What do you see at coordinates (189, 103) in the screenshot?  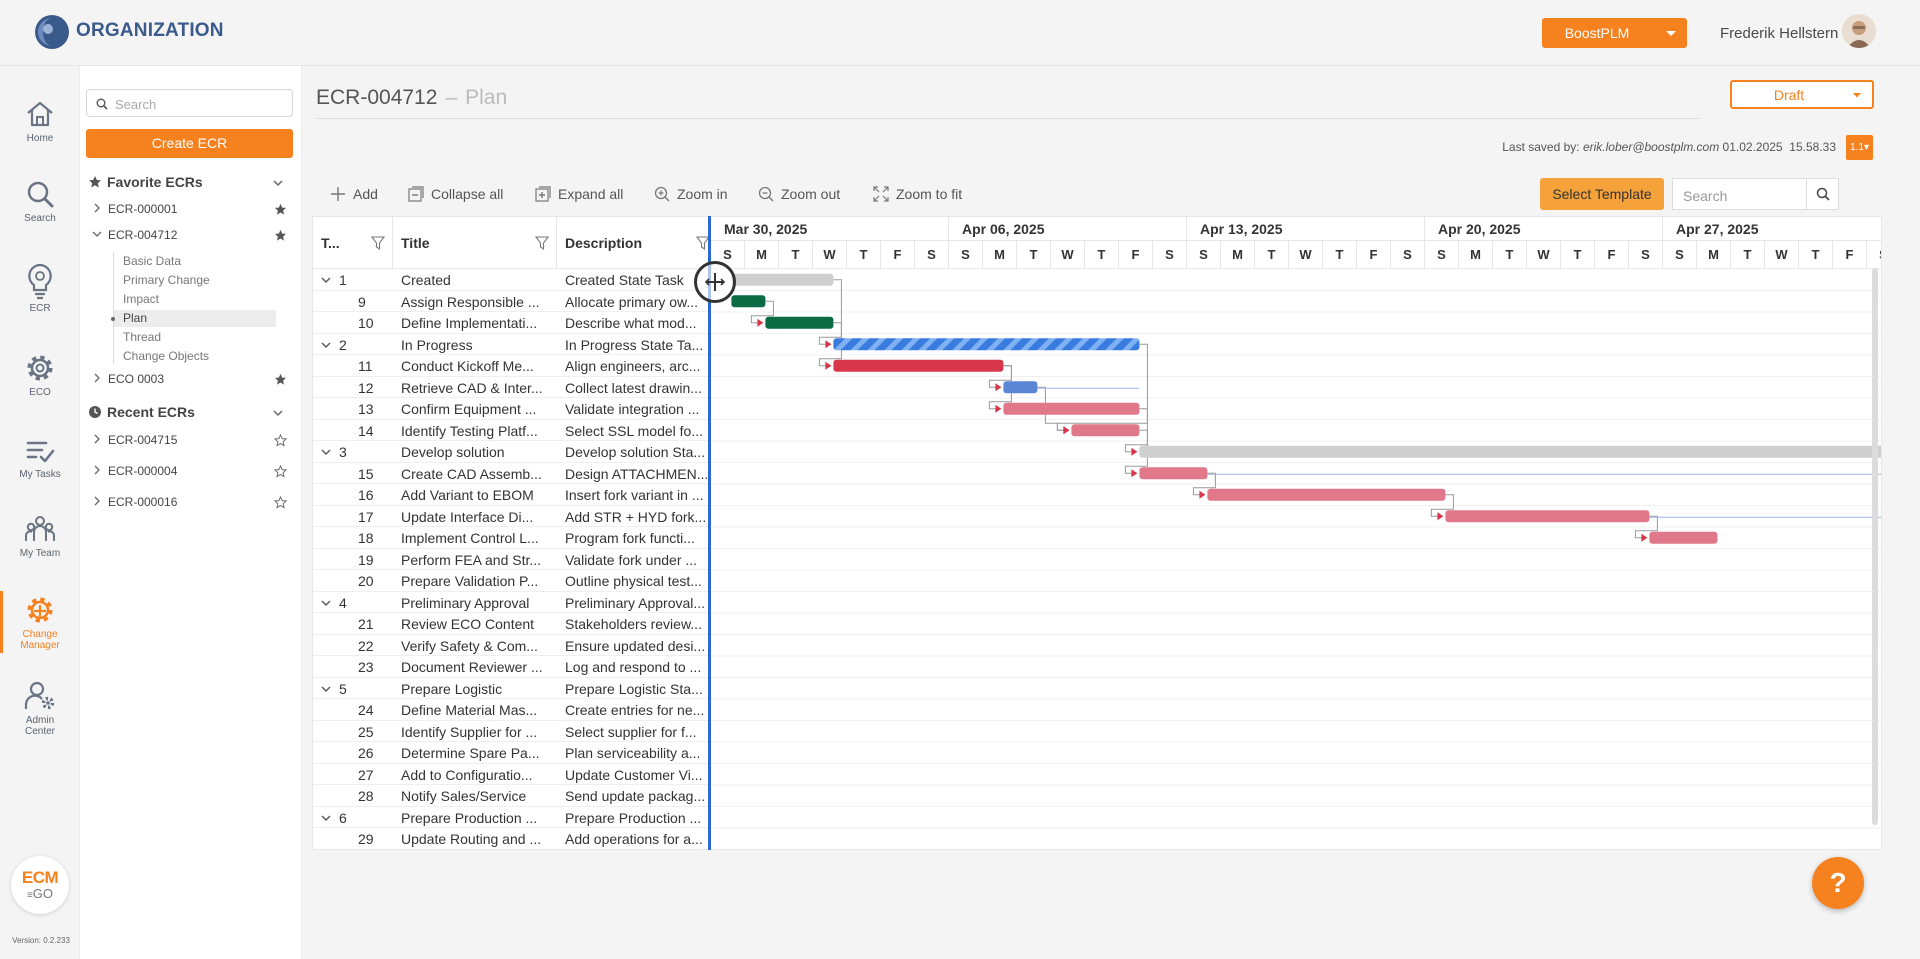 I see `sidebar-search-input: Search` at bounding box center [189, 103].